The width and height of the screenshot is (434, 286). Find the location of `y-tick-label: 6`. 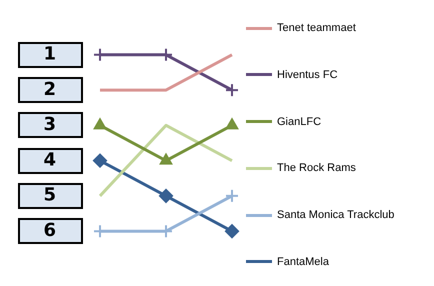

y-tick-label: 6 is located at coordinates (49, 230).